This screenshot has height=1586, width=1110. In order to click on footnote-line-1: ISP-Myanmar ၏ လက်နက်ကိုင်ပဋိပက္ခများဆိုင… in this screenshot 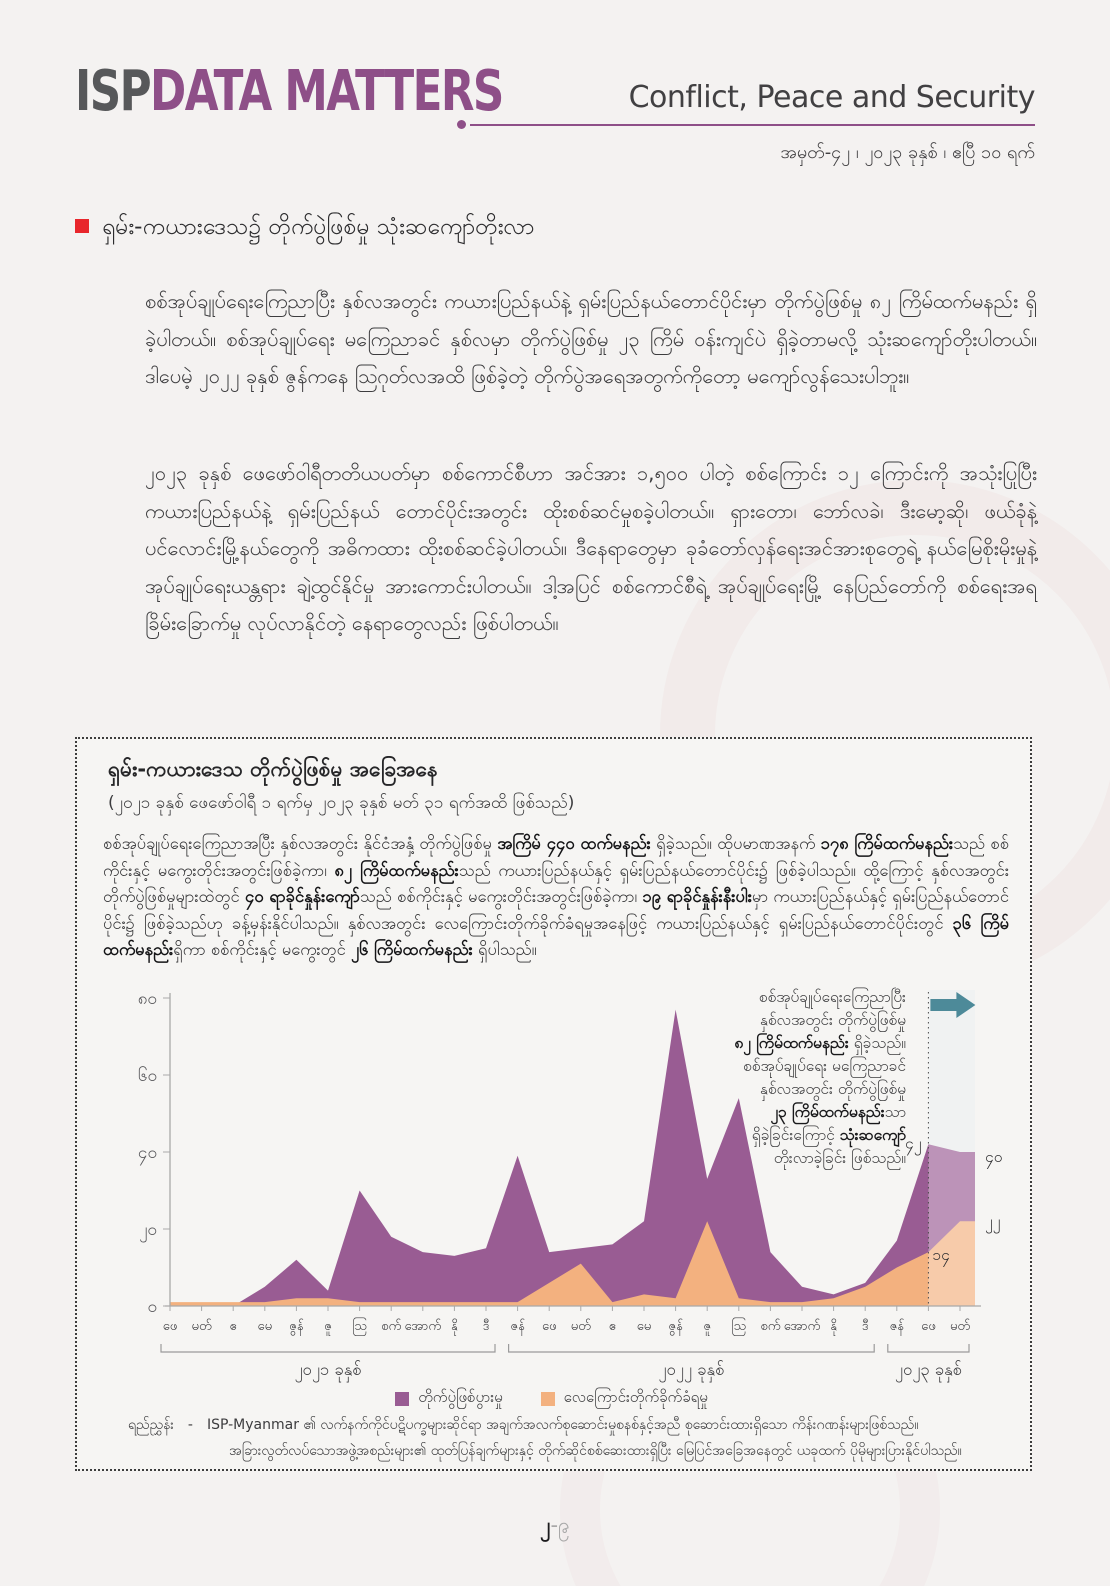, I will do `click(562, 1425)`.